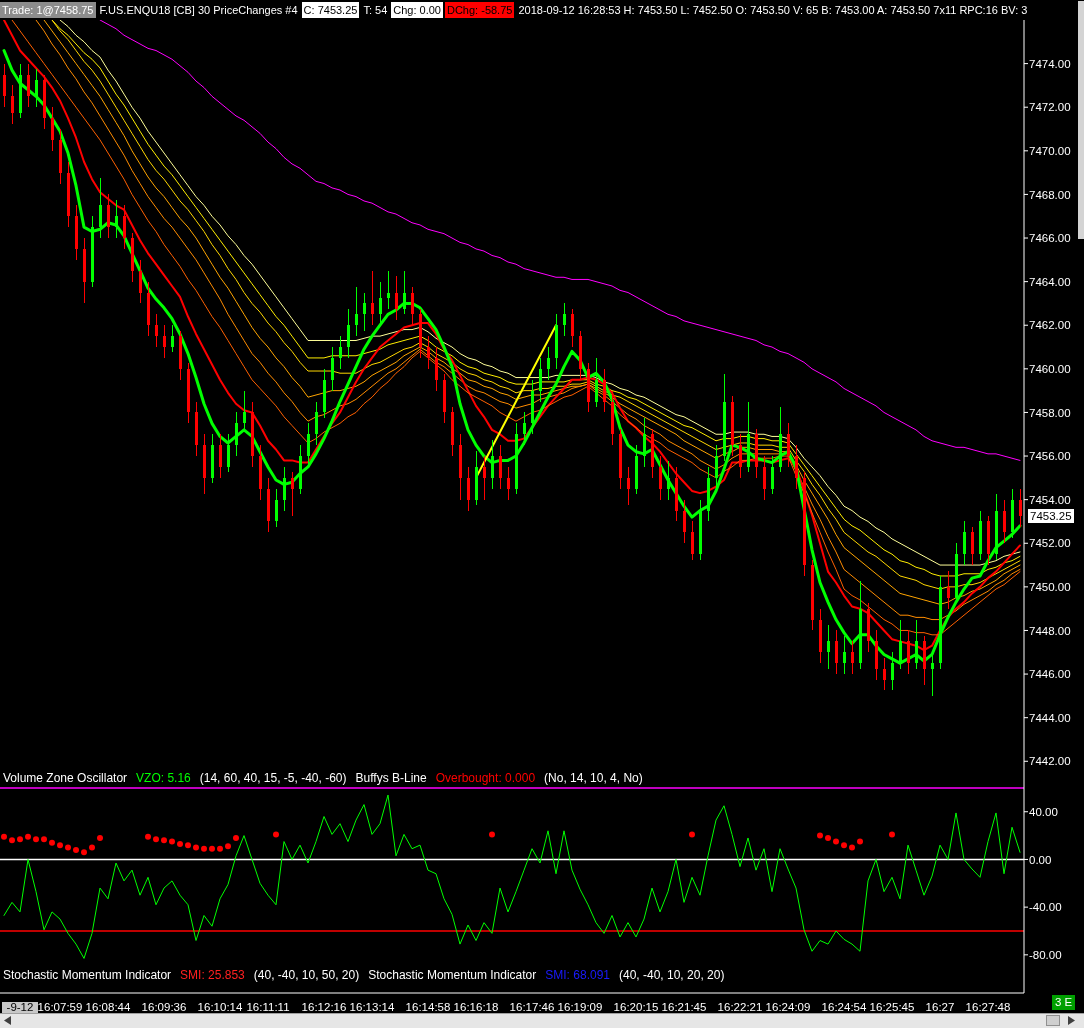 The width and height of the screenshot is (1084, 1028). I want to click on y-tick-label: 7472.00, so click(1050, 107).